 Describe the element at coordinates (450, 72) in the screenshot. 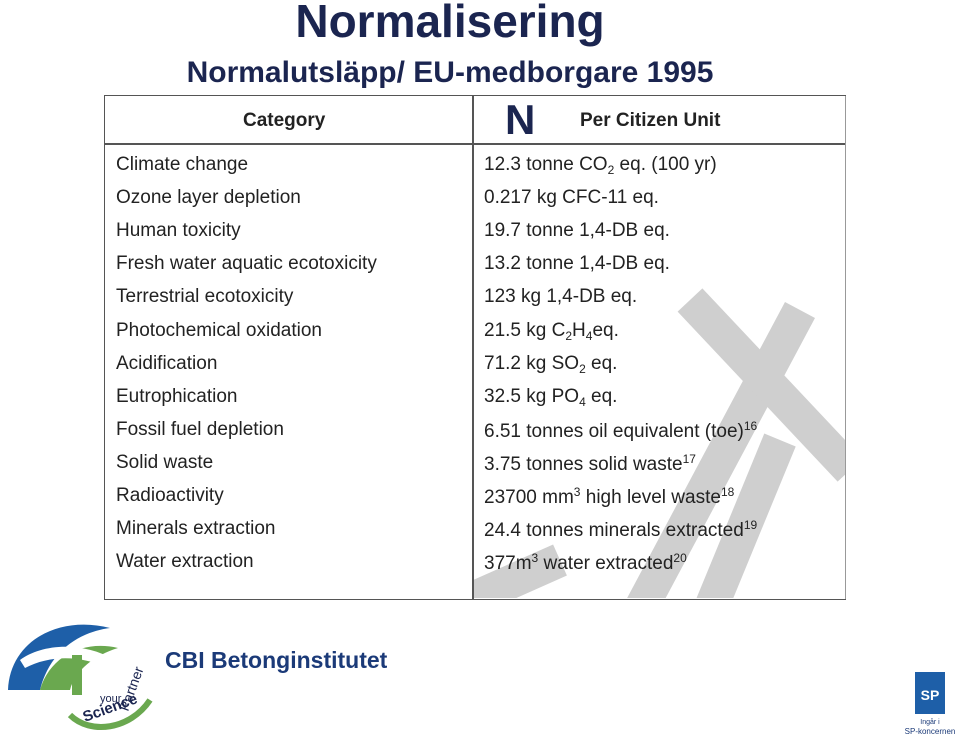

I see `subtitle: Normalutsläpp/ EU-medborgare 1995` at that location.